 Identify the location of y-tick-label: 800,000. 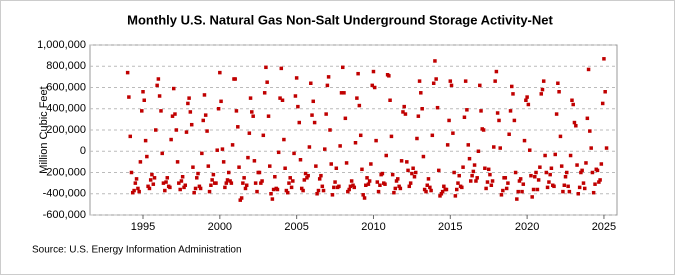
(66, 66).